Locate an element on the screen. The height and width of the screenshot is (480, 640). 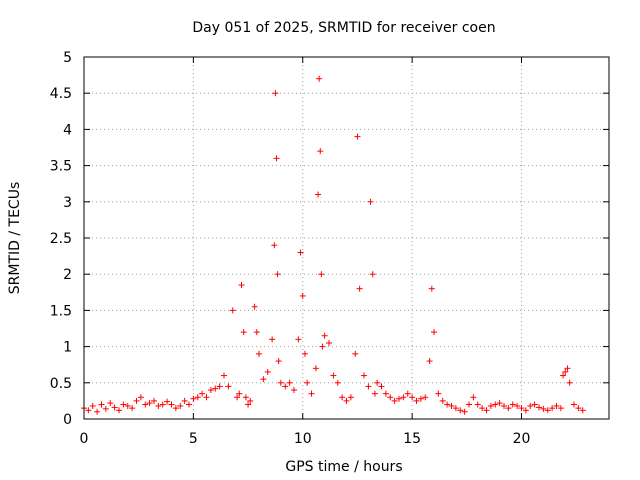
y-tick-label: 2.5 is located at coordinates (61, 239).